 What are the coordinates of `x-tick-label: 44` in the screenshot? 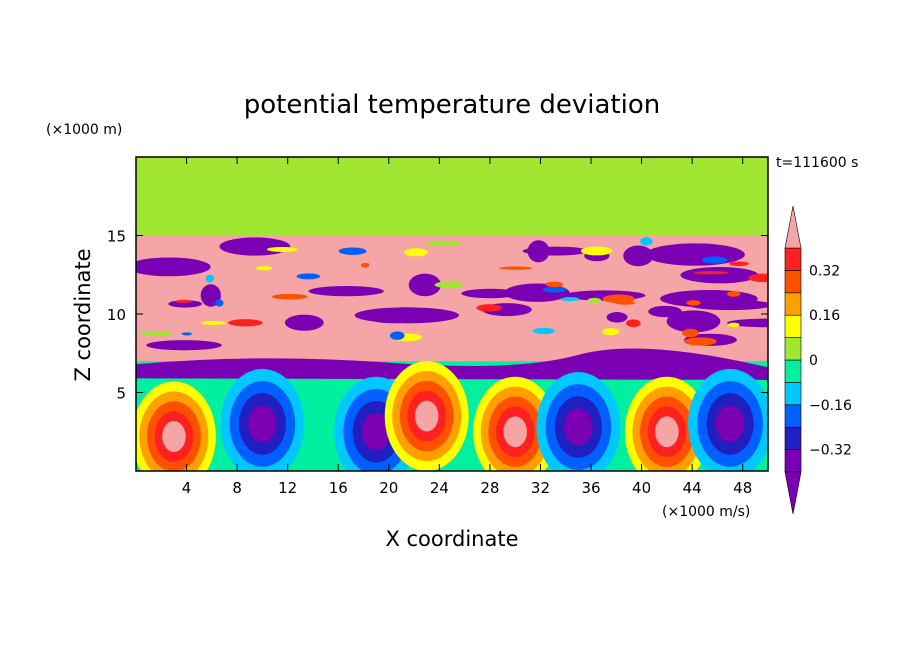 It's located at (692, 488).